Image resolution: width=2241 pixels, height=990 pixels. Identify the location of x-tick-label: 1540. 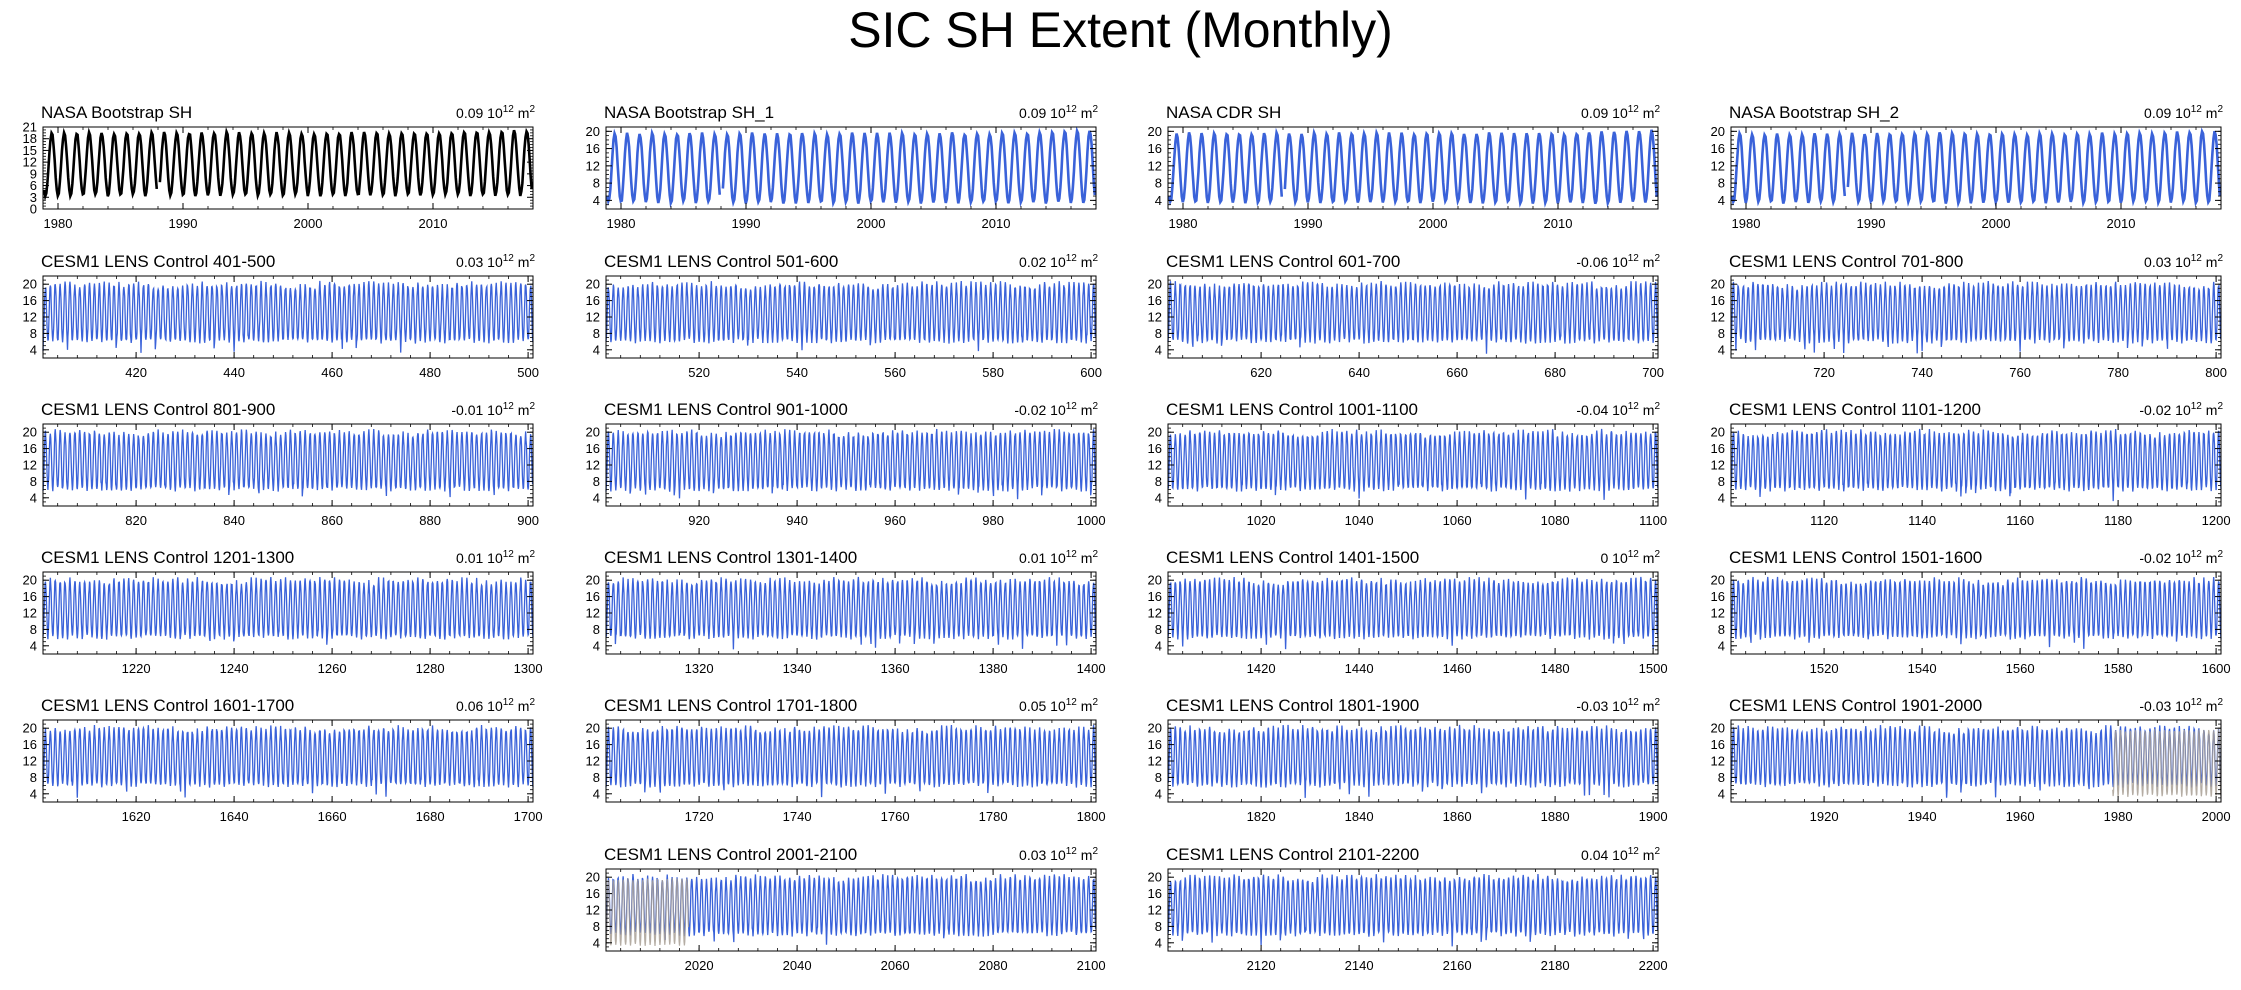
(1922, 668).